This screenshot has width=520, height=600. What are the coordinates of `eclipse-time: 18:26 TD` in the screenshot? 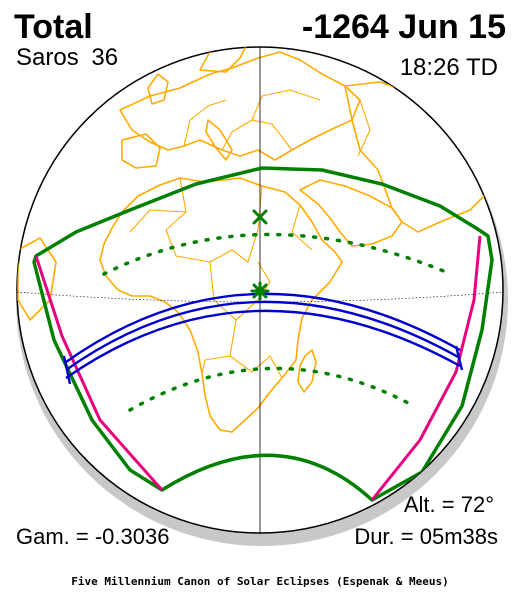 It's located at (448, 67).